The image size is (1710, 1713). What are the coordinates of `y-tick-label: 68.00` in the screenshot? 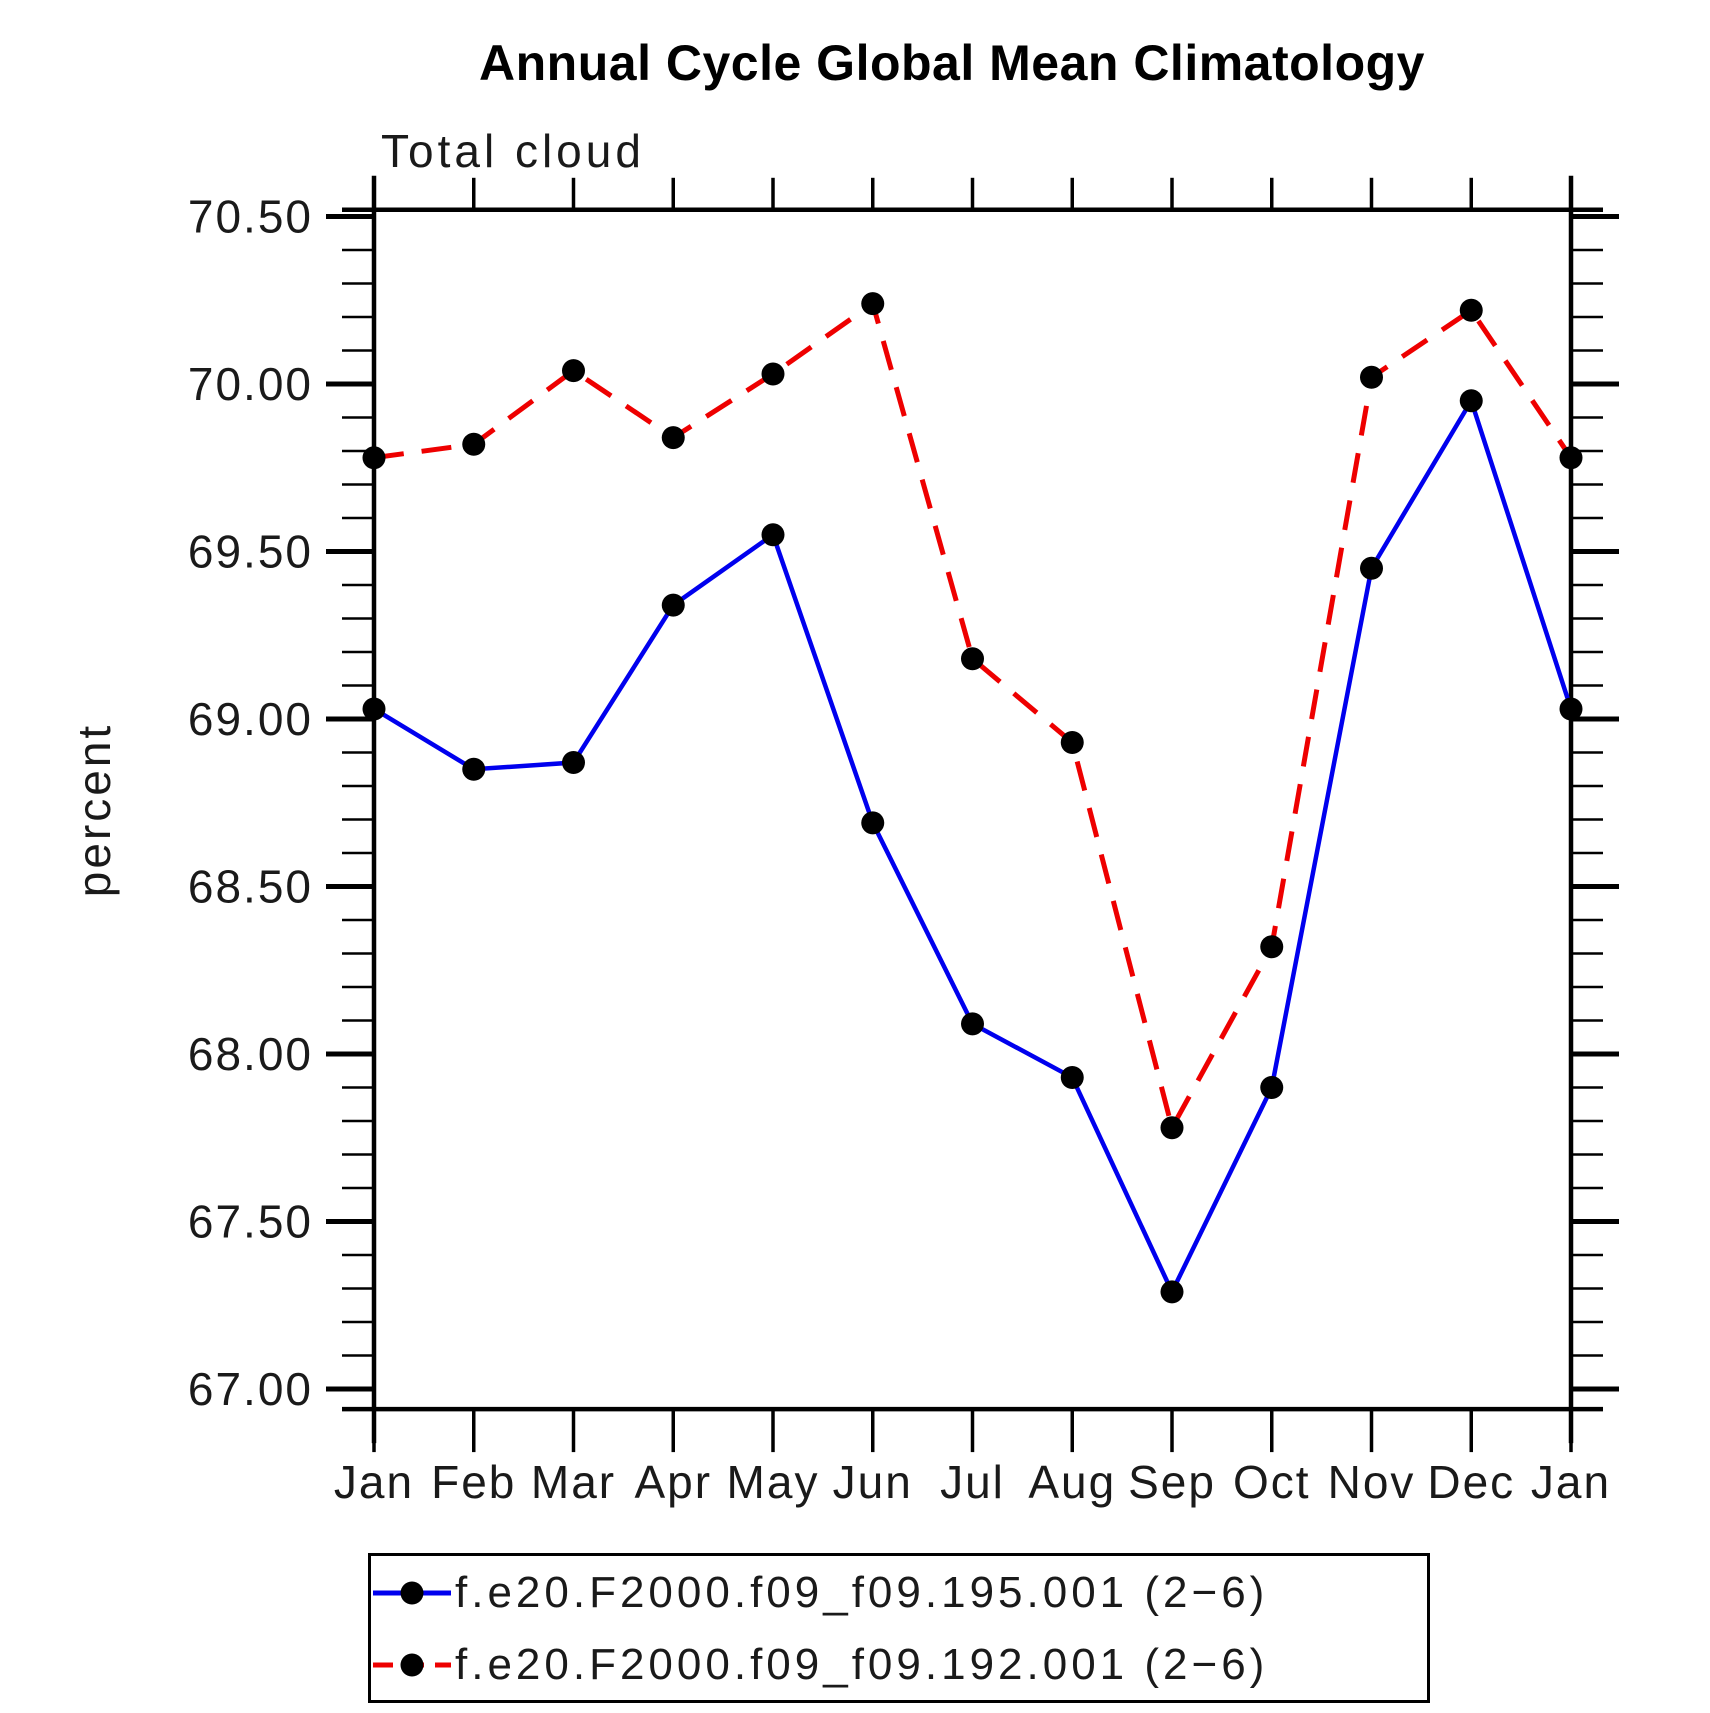 It's located at (250, 1054).